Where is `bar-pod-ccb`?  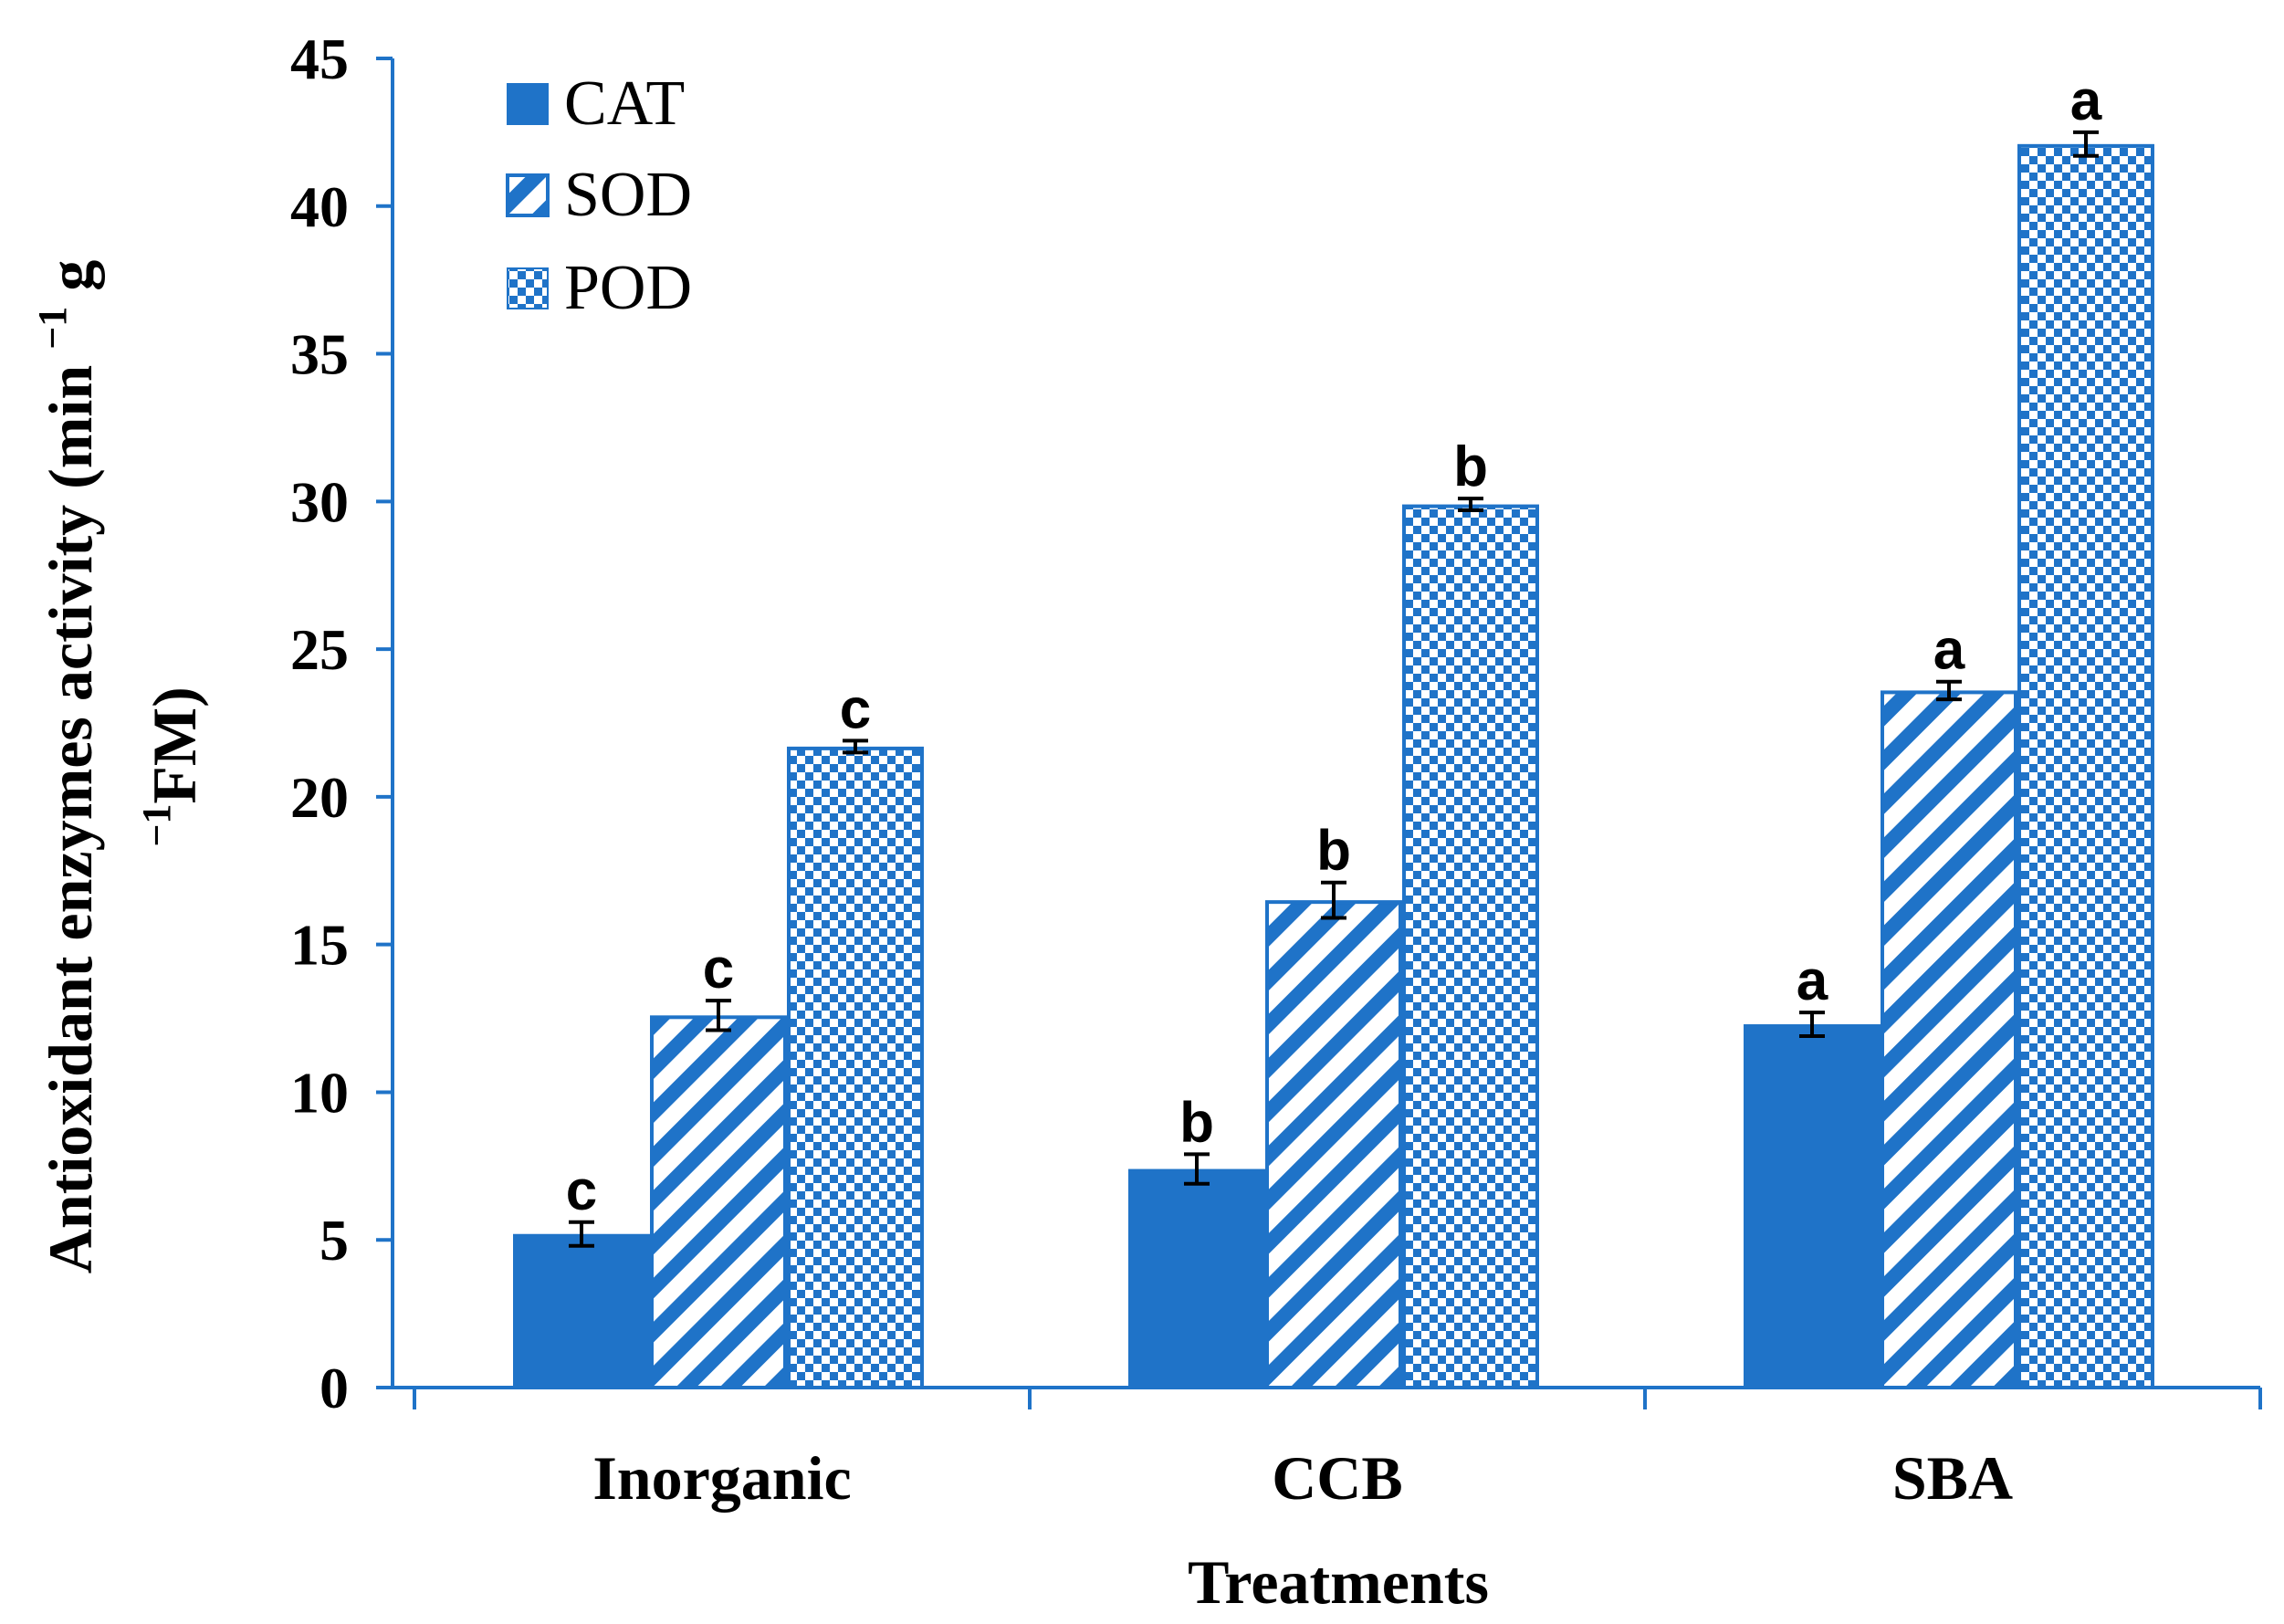
bar-pod-ccb is located at coordinates (1470, 947).